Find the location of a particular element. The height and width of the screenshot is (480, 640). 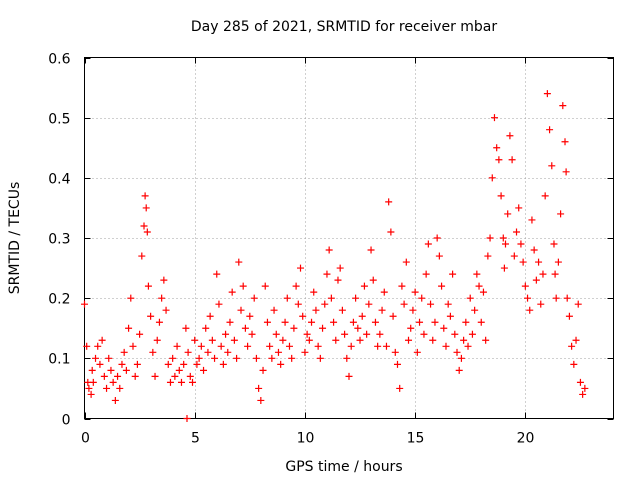

x-axis-label: GPS time / hours is located at coordinates (343, 467).